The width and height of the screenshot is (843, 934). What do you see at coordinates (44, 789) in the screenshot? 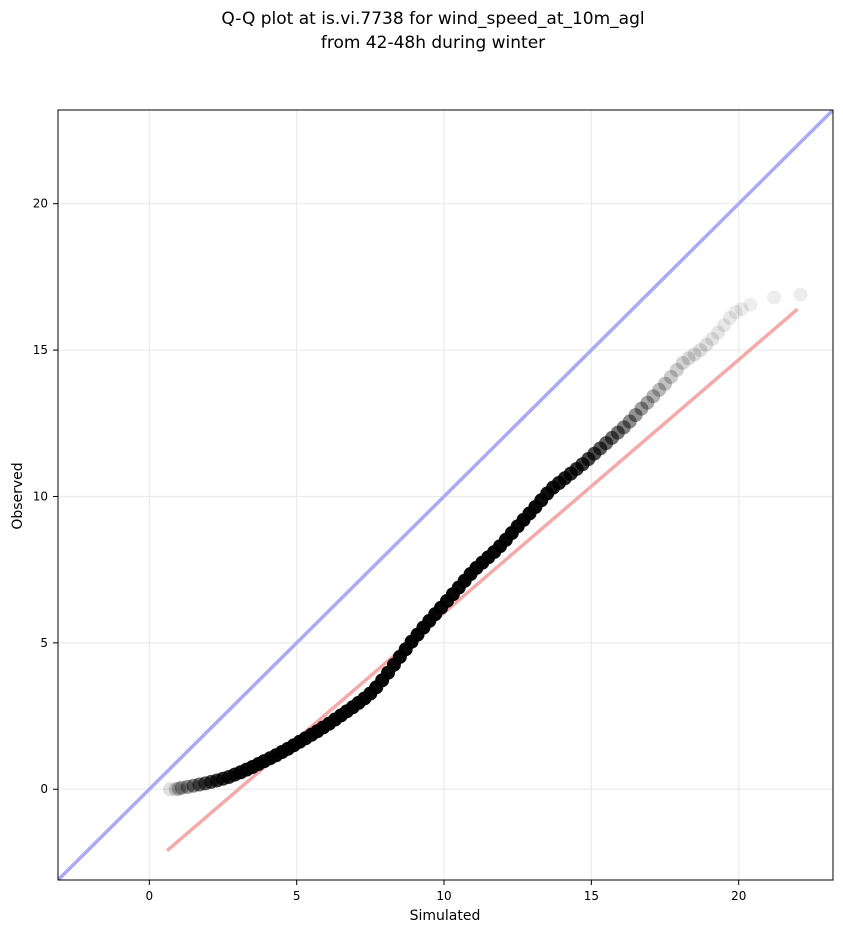
I see `y-tick-label: 0` at bounding box center [44, 789].